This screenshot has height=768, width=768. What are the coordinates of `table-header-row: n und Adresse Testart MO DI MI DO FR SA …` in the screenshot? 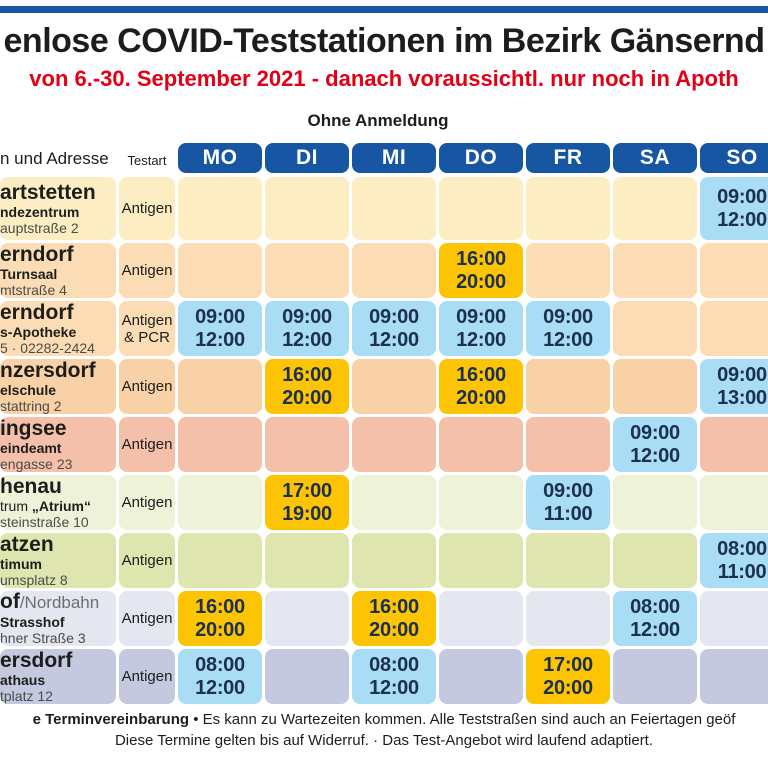 It's located at (384, 158).